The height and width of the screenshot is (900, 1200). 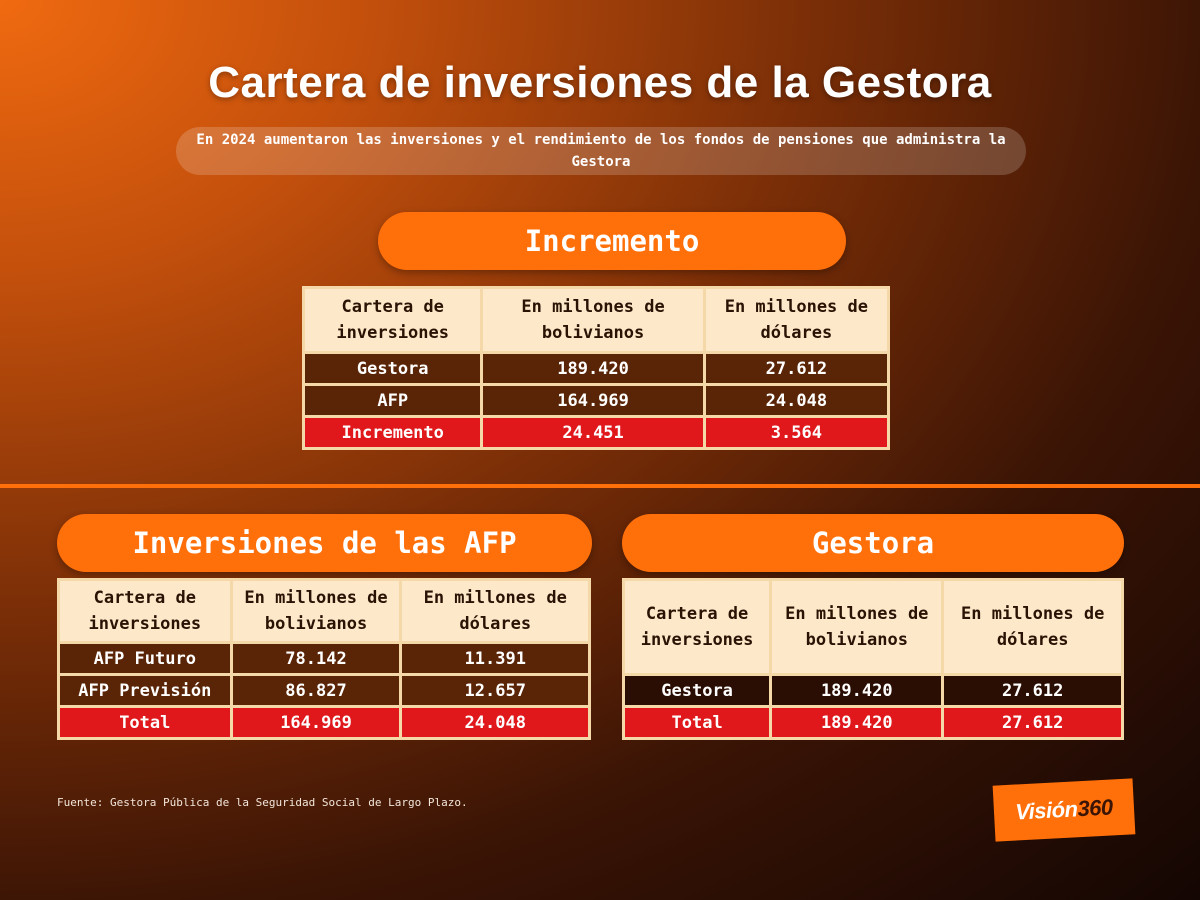 What do you see at coordinates (145, 690) in the screenshot?
I see `table-cell: AFP Previsión` at bounding box center [145, 690].